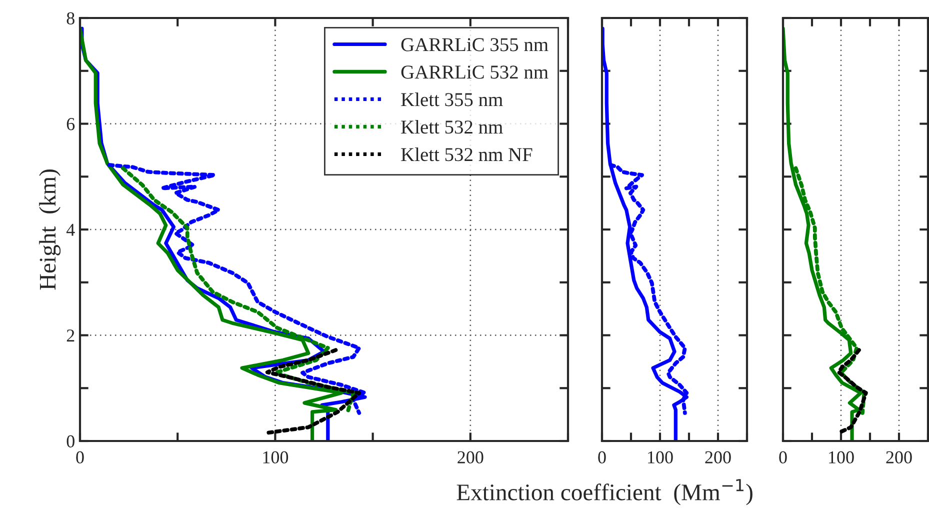  What do you see at coordinates (70, 441) in the screenshot?
I see `y-tick-label: 0` at bounding box center [70, 441].